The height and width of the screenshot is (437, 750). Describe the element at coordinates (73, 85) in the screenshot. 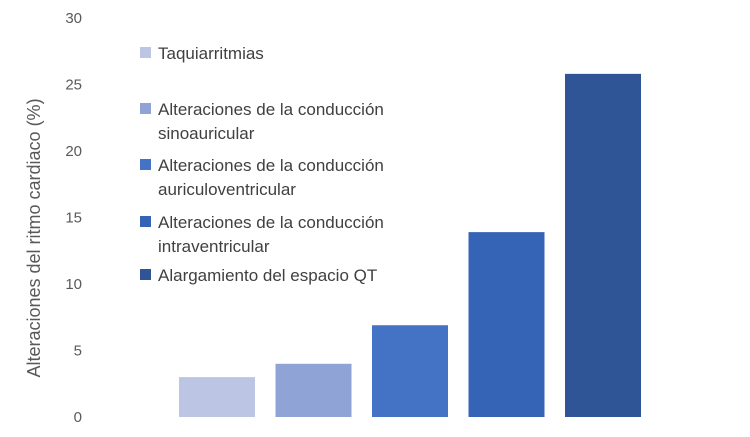

I see `y-tick-label: 25` at that location.